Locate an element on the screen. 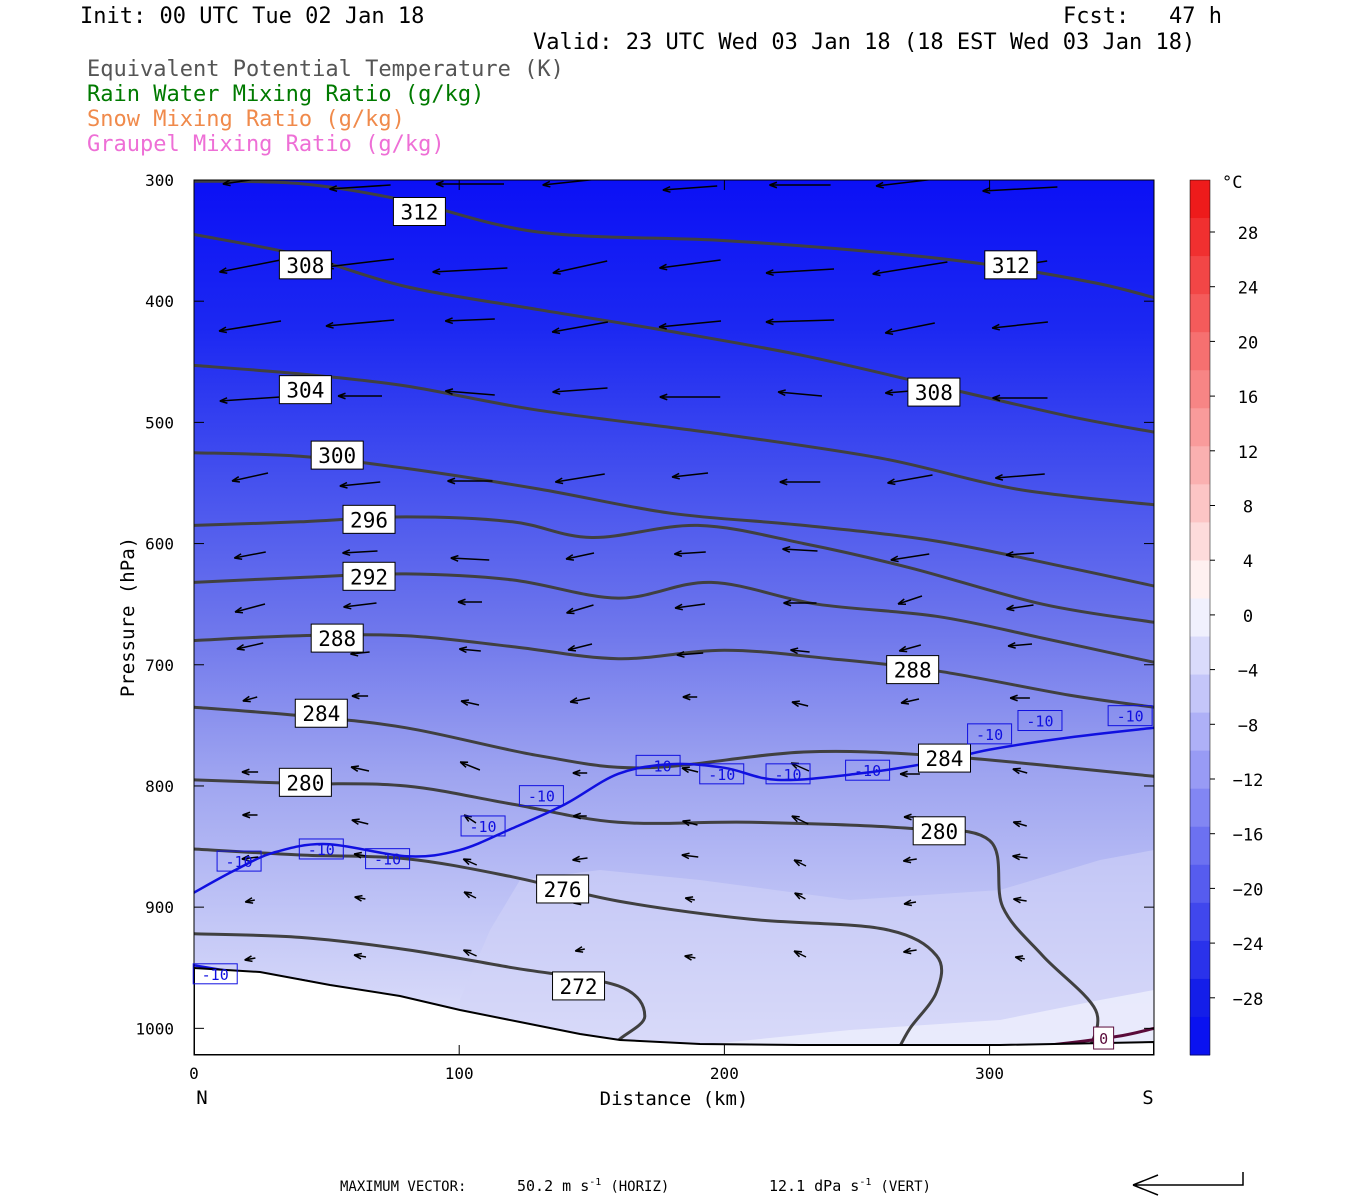 This screenshot has width=1350, height=1200. theta-e-label-text: 280 is located at coordinates (305, 783).